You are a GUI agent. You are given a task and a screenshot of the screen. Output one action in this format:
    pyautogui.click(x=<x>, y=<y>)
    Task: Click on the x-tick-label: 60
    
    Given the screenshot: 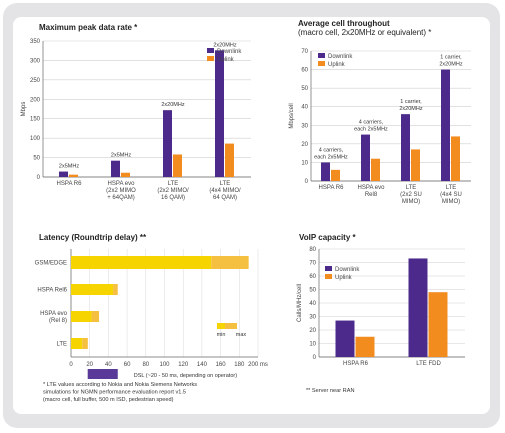 What is the action you would take?
    pyautogui.click(x=127, y=365)
    